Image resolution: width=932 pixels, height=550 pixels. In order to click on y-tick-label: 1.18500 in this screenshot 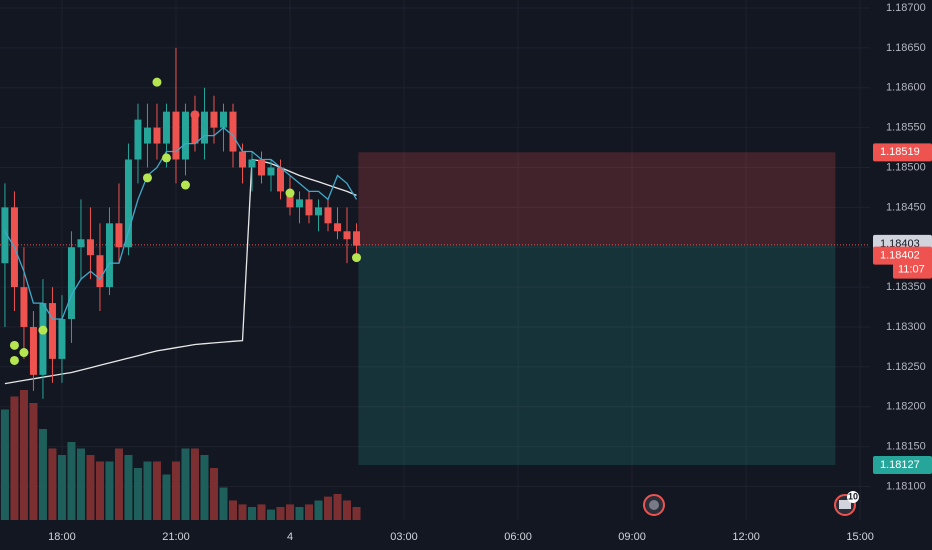, I will do `click(906, 167)`.